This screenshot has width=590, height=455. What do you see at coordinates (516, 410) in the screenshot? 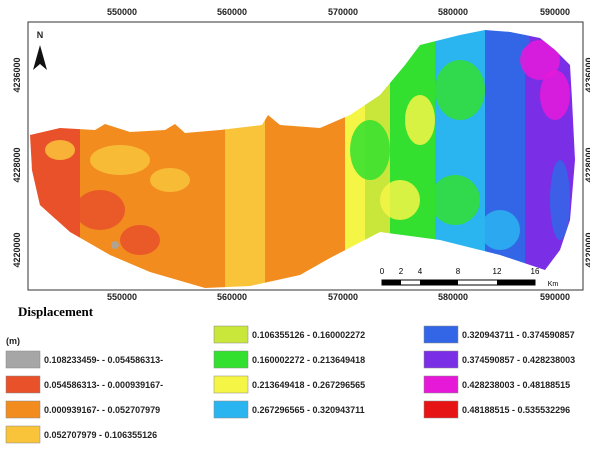
I see `legend-label: 0.48188515 - 0.535532296` at bounding box center [516, 410].